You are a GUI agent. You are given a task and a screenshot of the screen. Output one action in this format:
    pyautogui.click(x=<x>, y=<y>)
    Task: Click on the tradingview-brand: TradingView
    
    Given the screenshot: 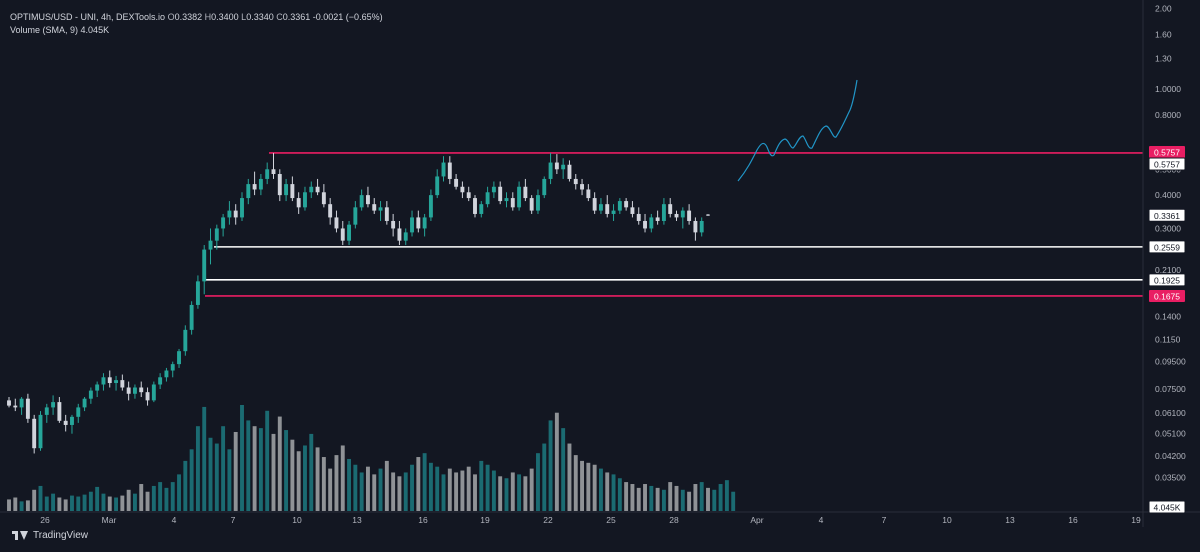 What is the action you would take?
    pyautogui.click(x=50, y=535)
    